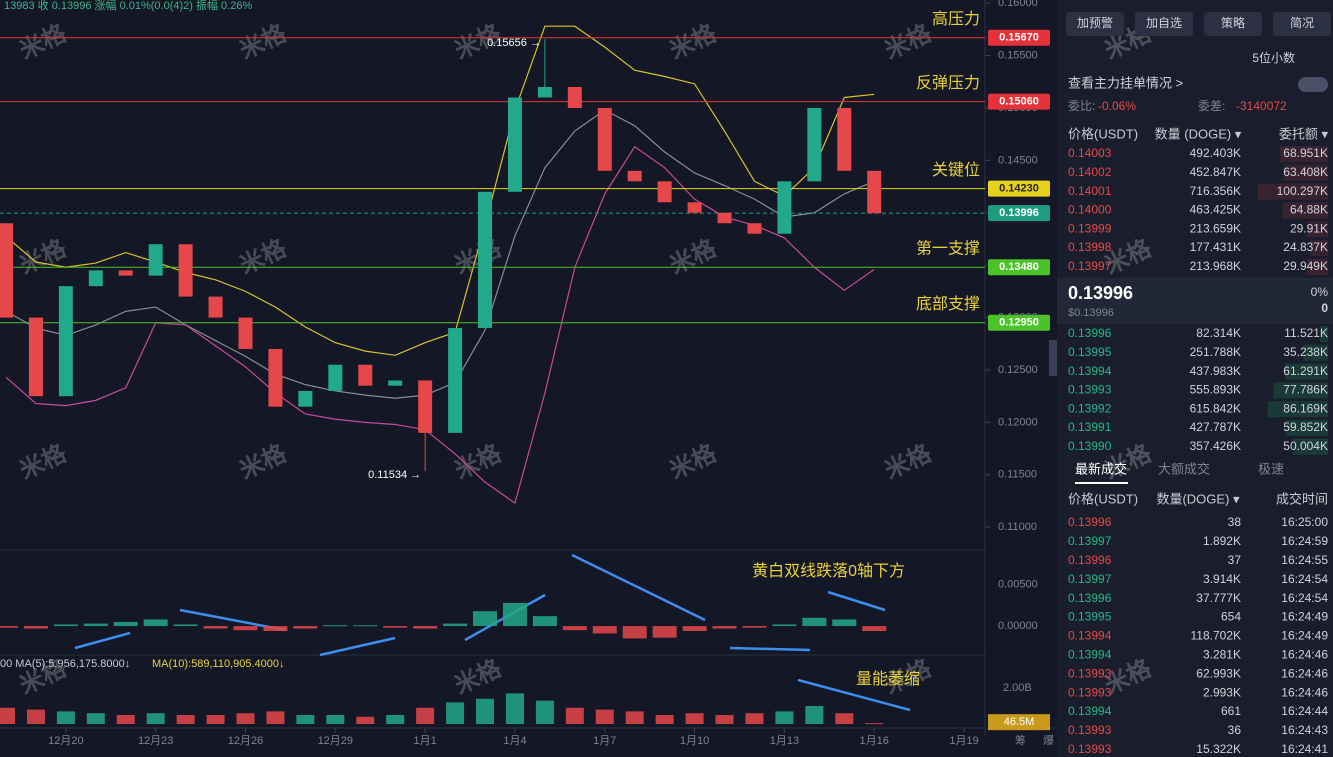 The image size is (1333, 757). What do you see at coordinates (1305, 153) in the screenshot?
I see `book-cell: 68.951K` at bounding box center [1305, 153].